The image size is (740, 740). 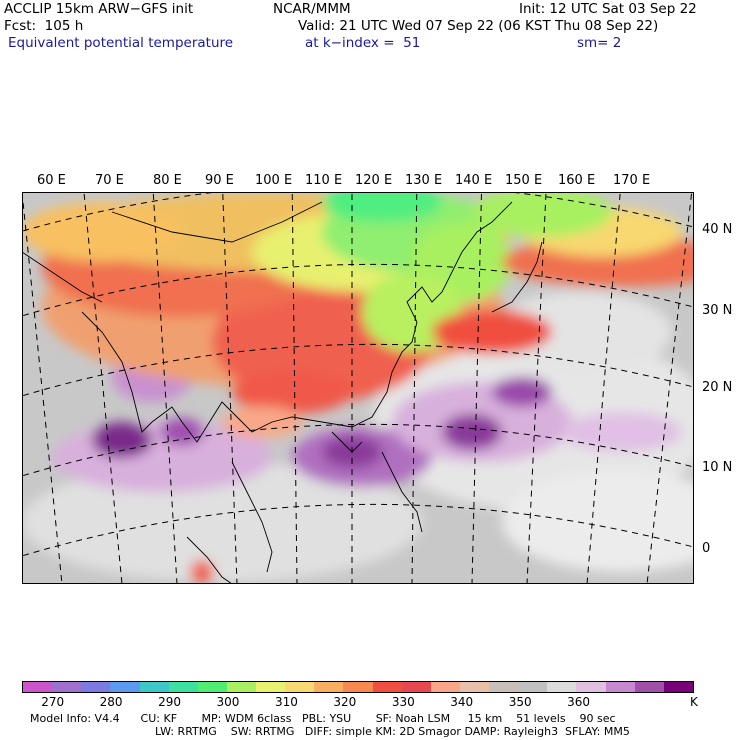 I want to click on colorbar-tick: 350, so click(x=520, y=702).